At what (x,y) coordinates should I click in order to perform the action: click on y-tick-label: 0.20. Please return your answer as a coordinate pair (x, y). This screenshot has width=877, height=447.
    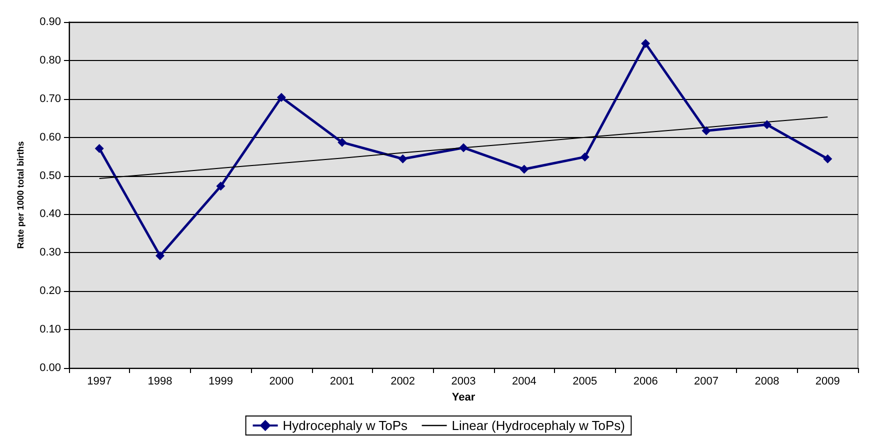
    Looking at the image, I should click on (50, 291).